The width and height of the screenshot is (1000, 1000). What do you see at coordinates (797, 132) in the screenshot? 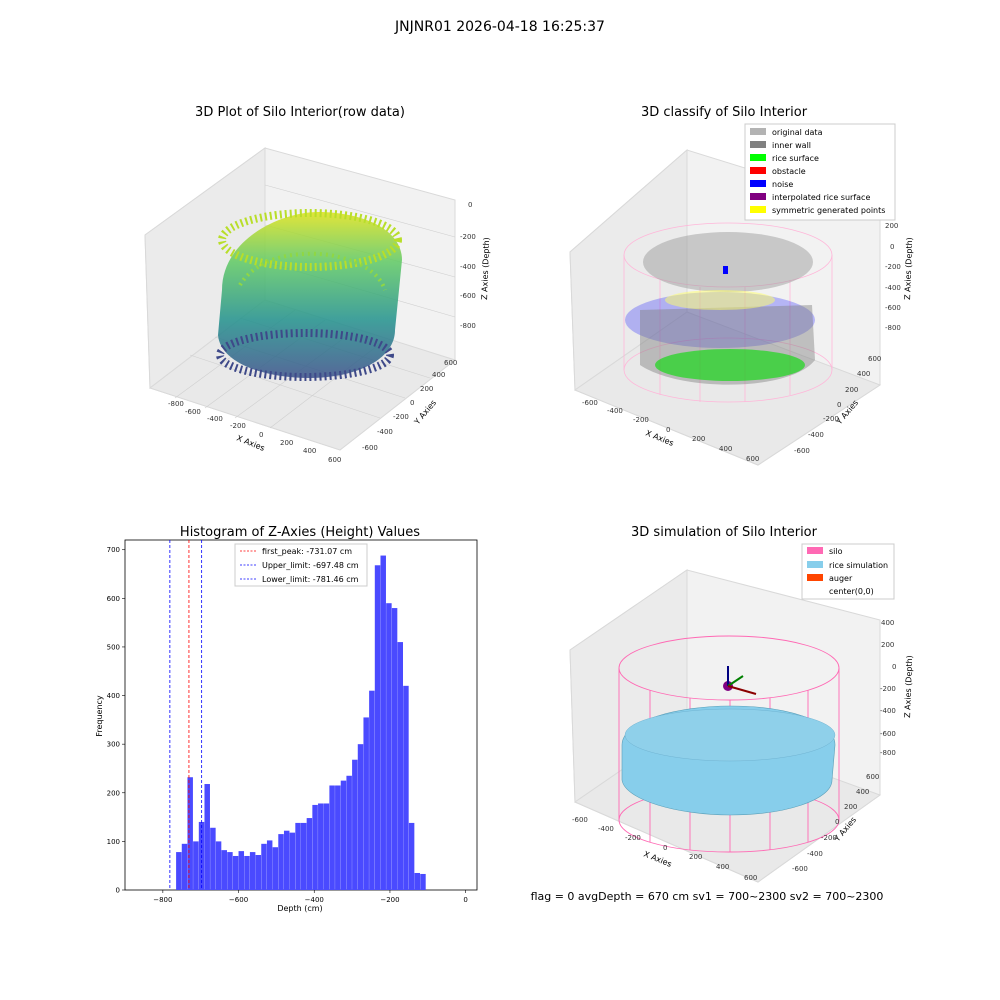
I see `legend-label: original data` at bounding box center [797, 132].